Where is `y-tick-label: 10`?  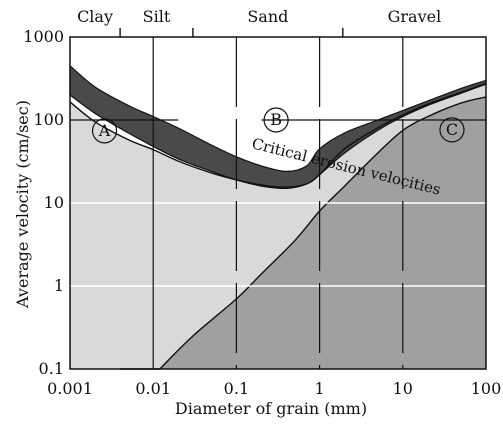 y-tick-label: 10 is located at coordinates (54, 202).